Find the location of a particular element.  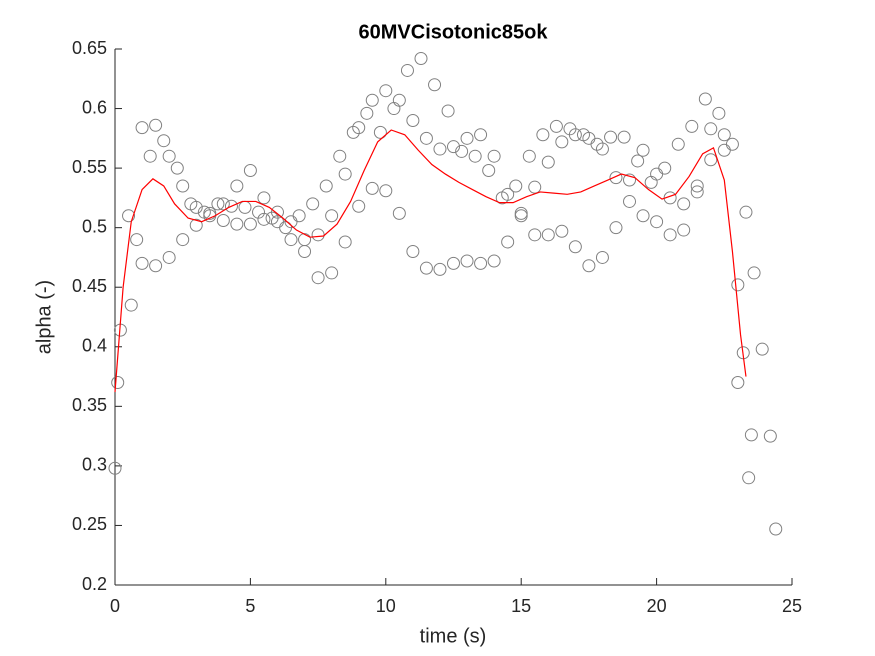

y-tick-label: 0.35 is located at coordinates (89, 405).